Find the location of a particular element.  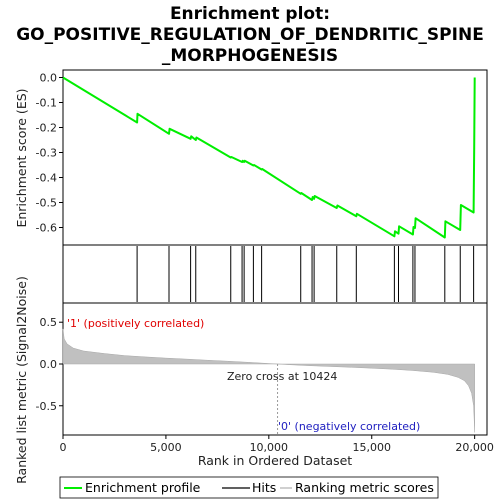

es-y-tick-label: 0.0 is located at coordinates (49, 78).